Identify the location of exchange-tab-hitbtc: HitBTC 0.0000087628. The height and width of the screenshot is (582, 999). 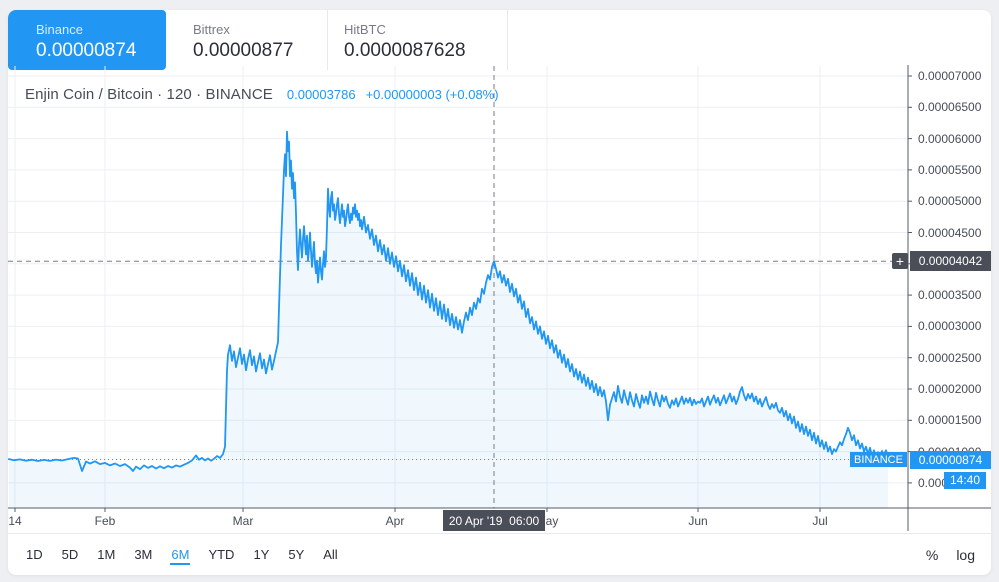
(418, 40).